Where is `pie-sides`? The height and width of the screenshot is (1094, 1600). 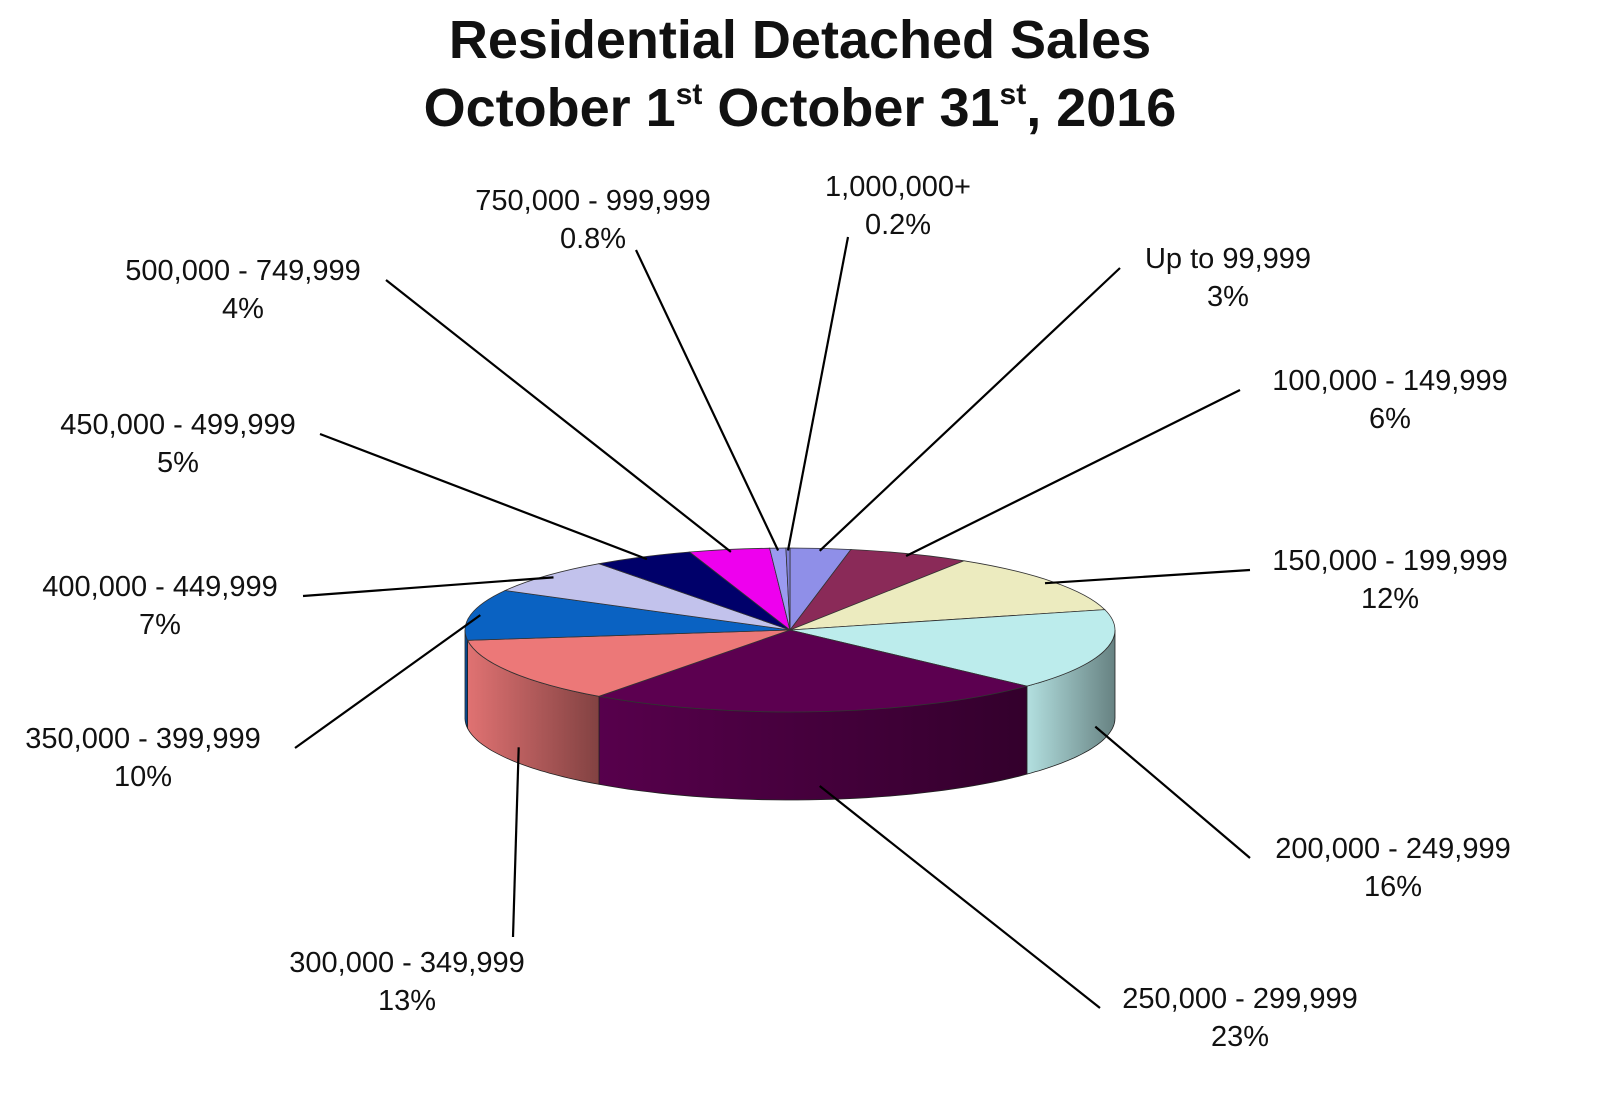 pie-sides is located at coordinates (790, 715).